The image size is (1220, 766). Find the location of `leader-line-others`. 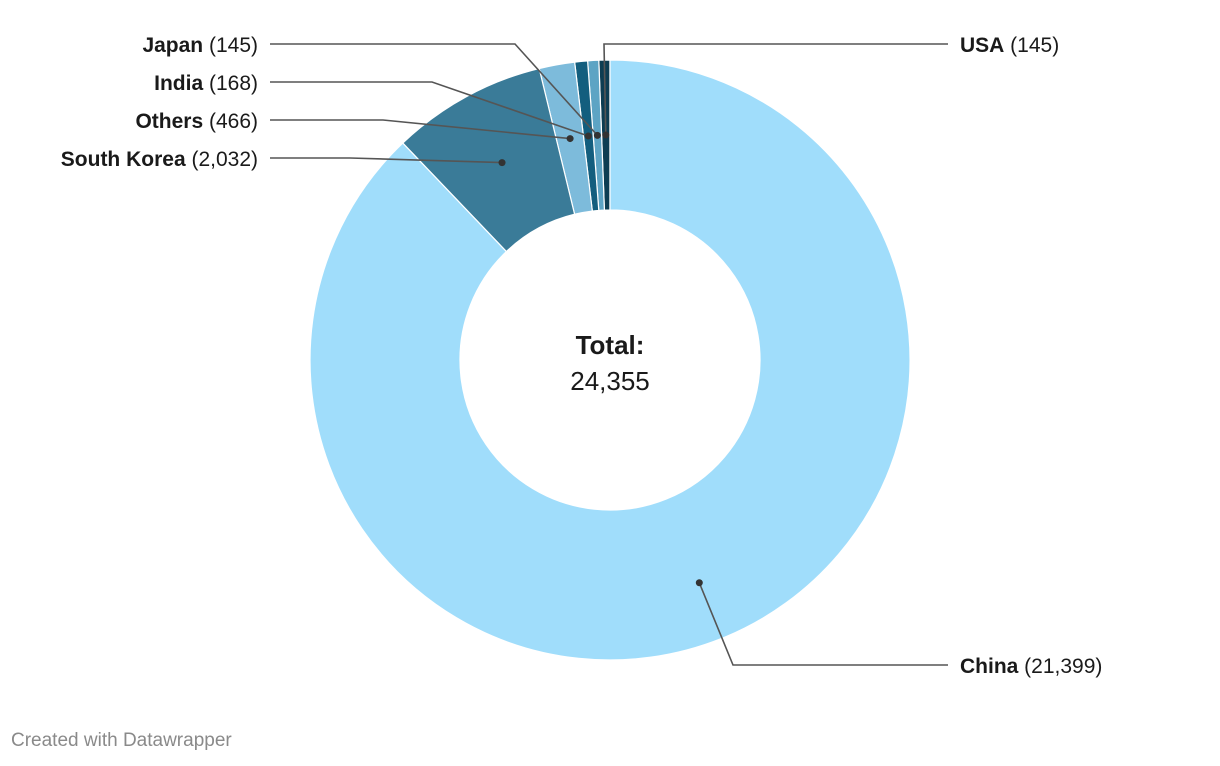

leader-line-others is located at coordinates (420, 129).